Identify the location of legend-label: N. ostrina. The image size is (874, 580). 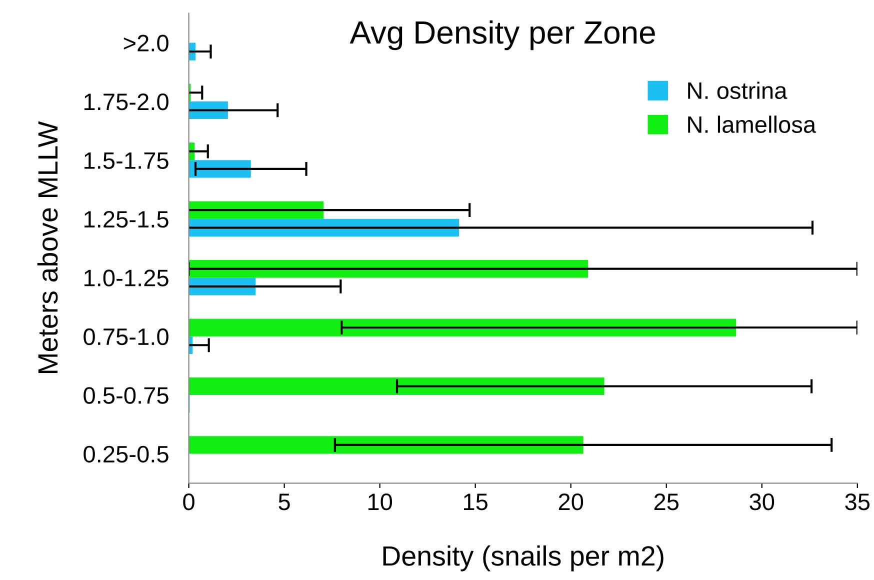
(738, 91).